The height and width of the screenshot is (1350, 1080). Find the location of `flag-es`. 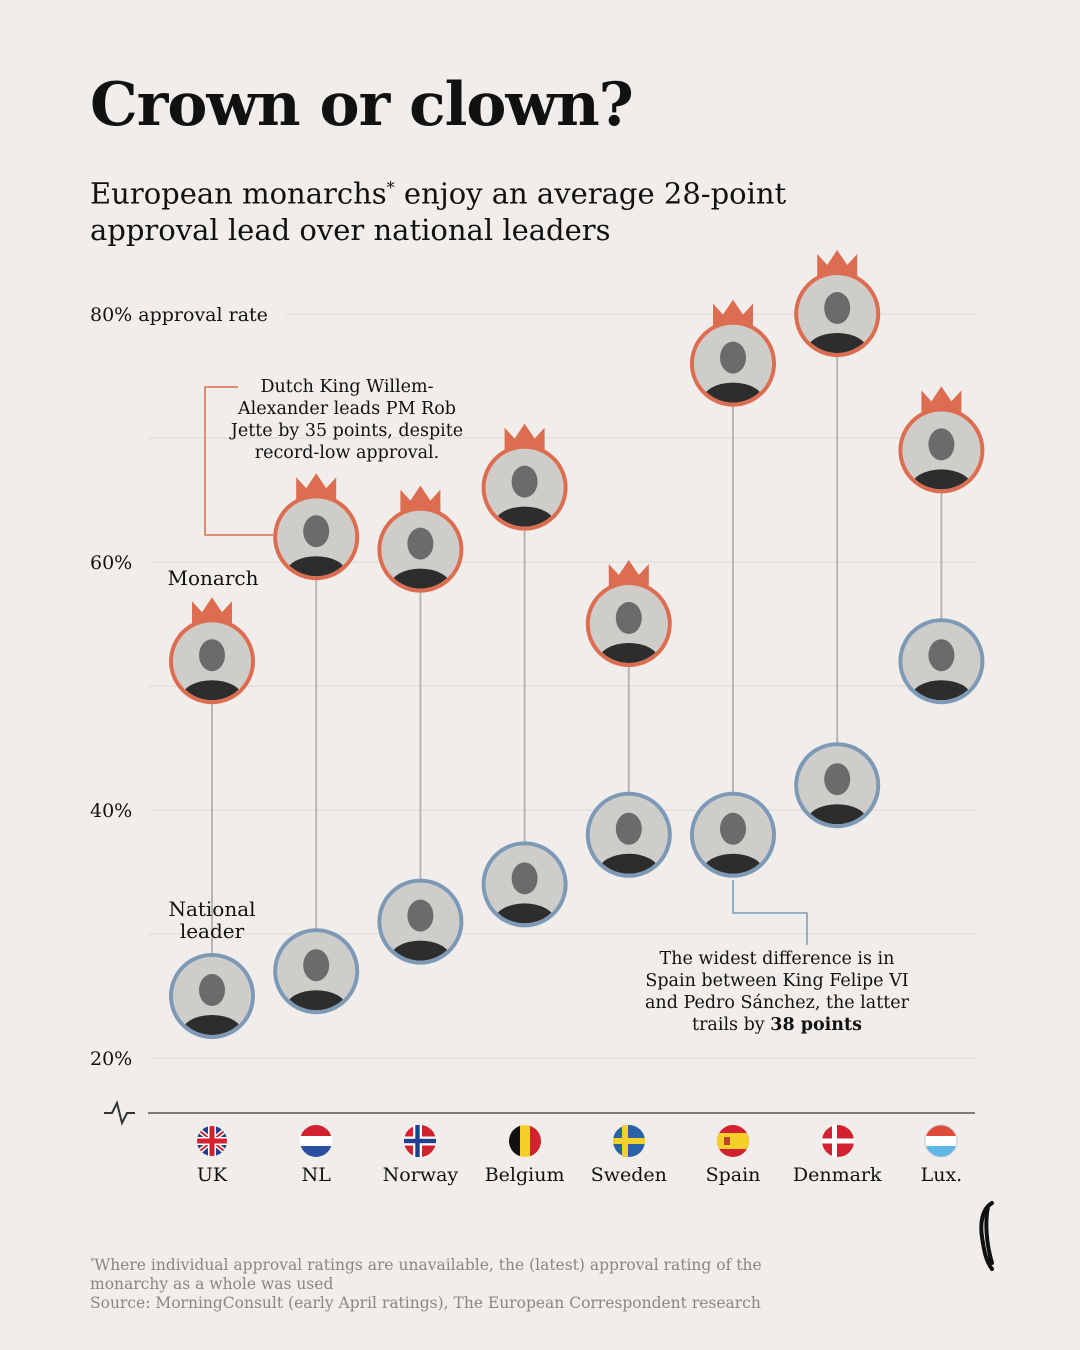

flag-es is located at coordinates (733, 1141).